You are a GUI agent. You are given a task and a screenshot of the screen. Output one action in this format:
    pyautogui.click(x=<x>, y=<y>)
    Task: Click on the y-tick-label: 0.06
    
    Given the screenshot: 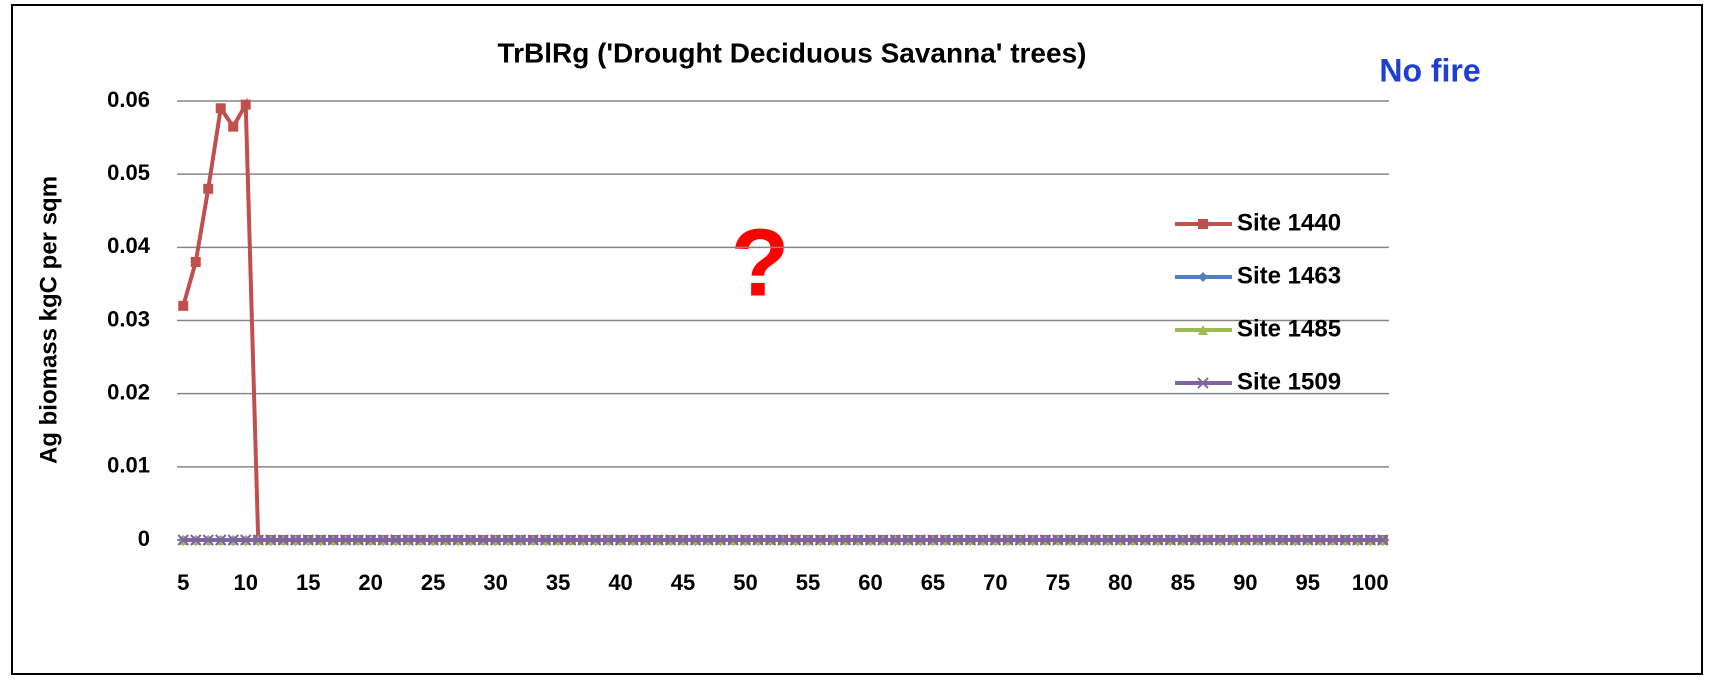 What is the action you would take?
    pyautogui.click(x=128, y=99)
    